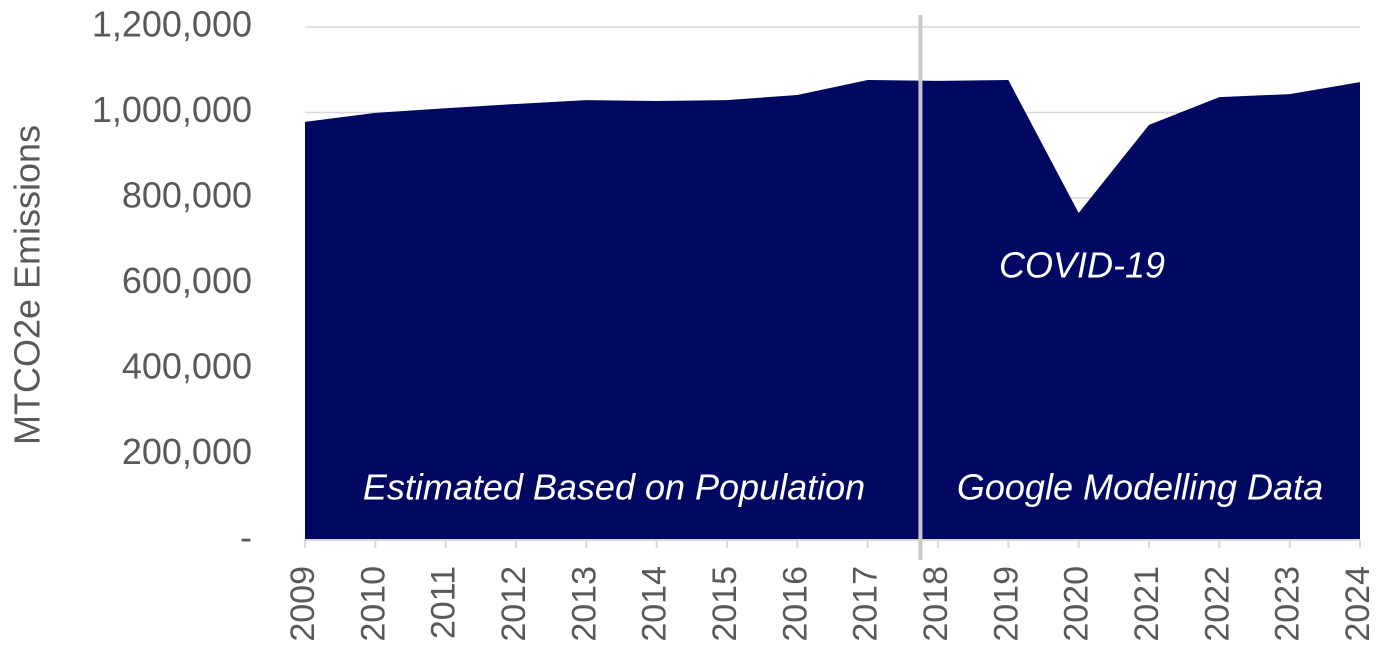 The width and height of the screenshot is (1392, 660). What do you see at coordinates (866, 604) in the screenshot?
I see `x-tick-label: 2017` at bounding box center [866, 604].